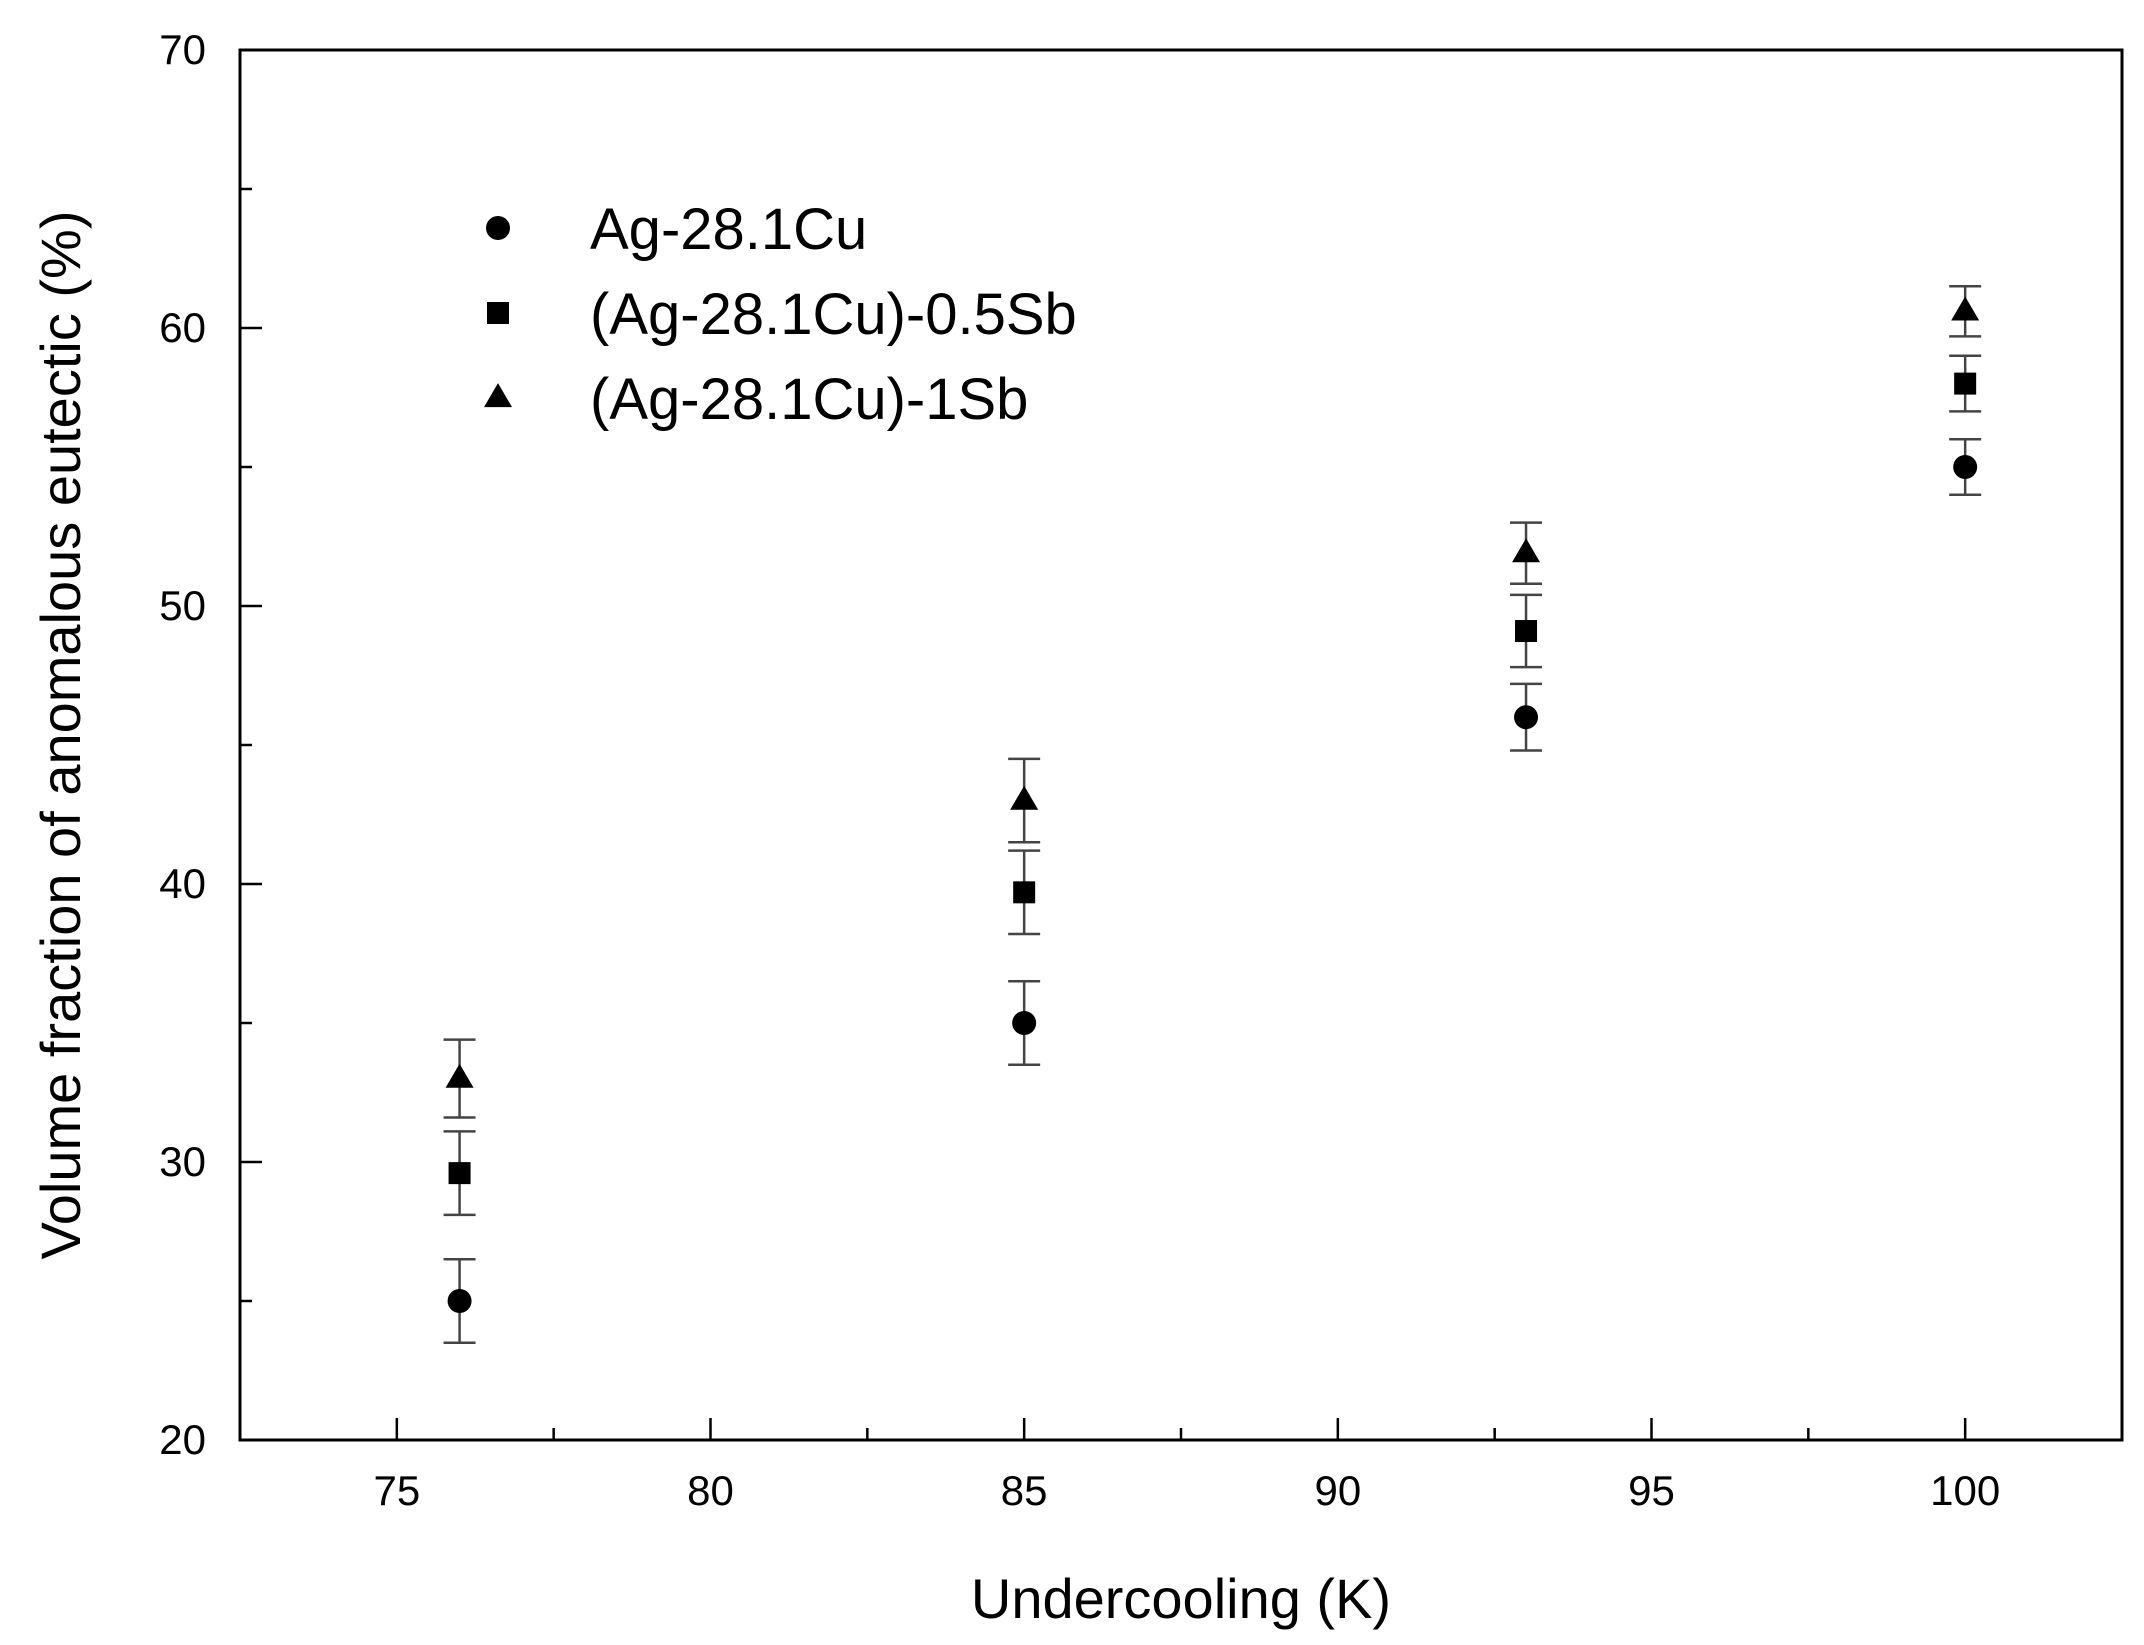  I want to click on legend-triangle-icon, so click(498, 395).